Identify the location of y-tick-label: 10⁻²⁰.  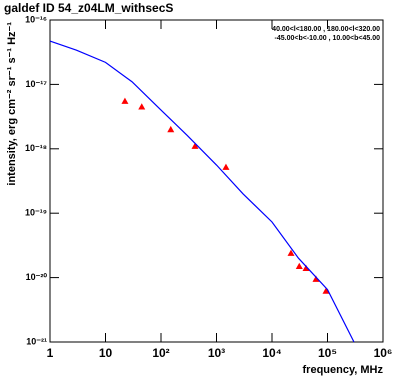
(37, 277).